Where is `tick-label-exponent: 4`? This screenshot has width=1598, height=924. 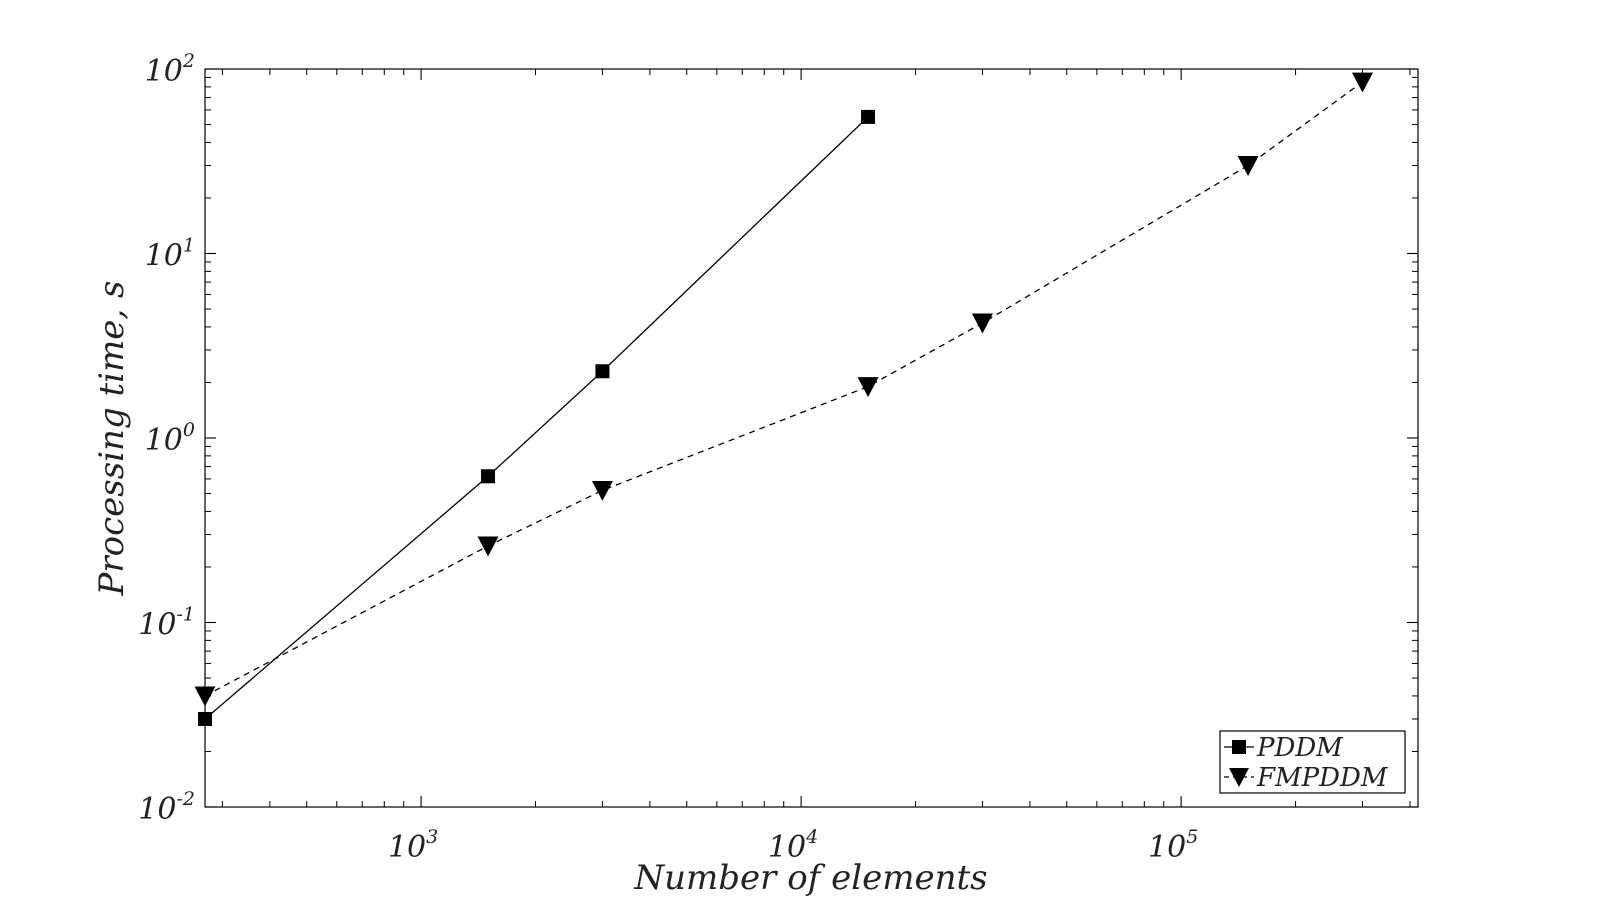 tick-label-exponent: 4 is located at coordinates (811, 837).